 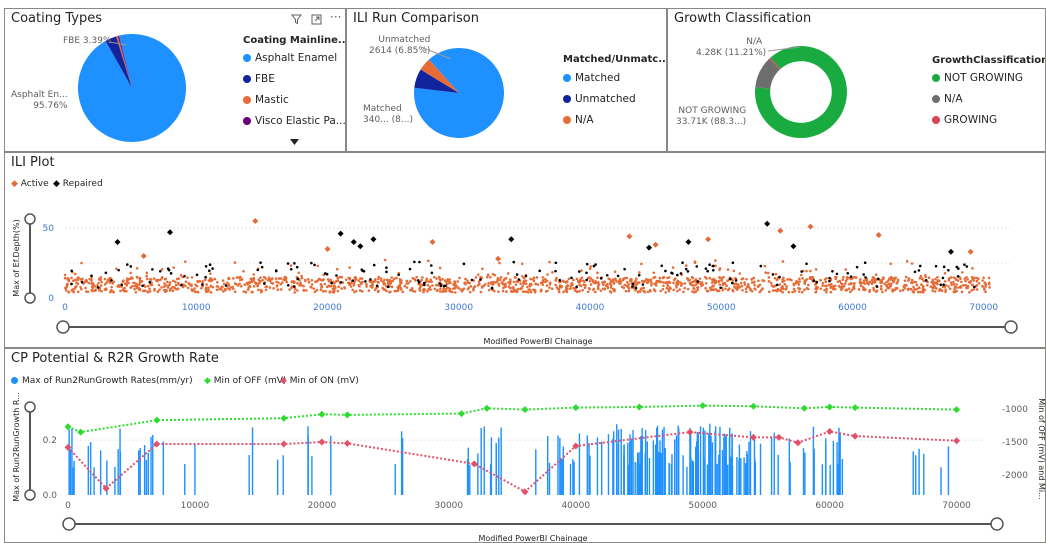 I want to click on focus-mode-icon, so click(x=316, y=21).